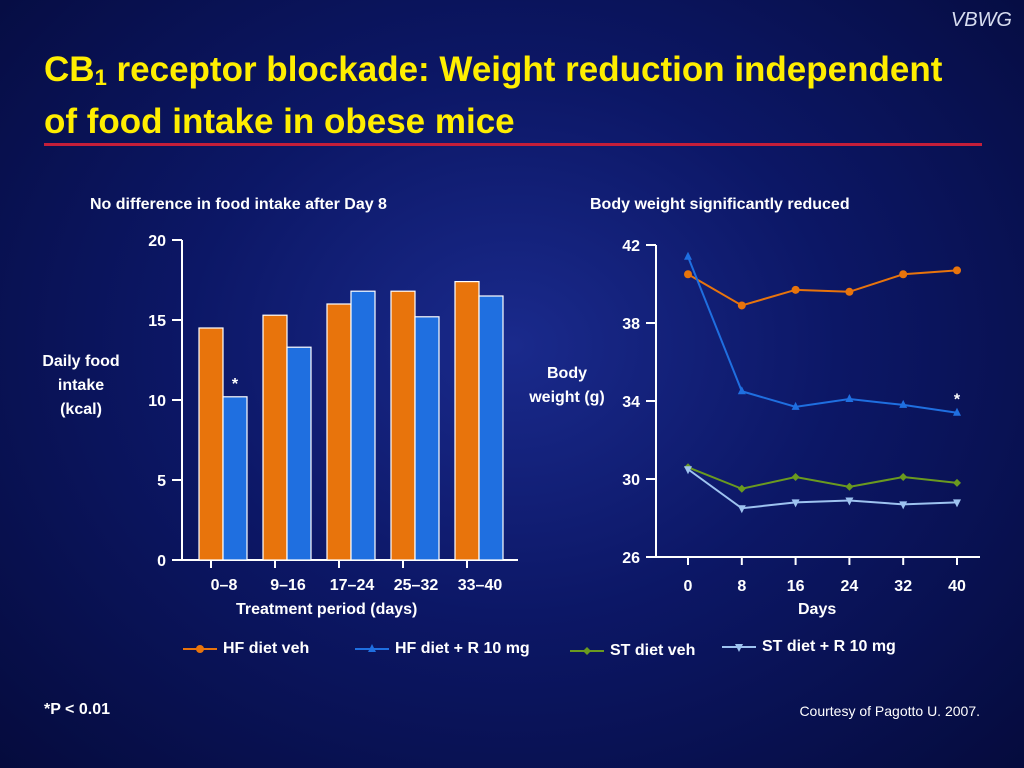 The image size is (1024, 768). I want to click on legend-marker-triangle-up-icon, so click(372, 648).